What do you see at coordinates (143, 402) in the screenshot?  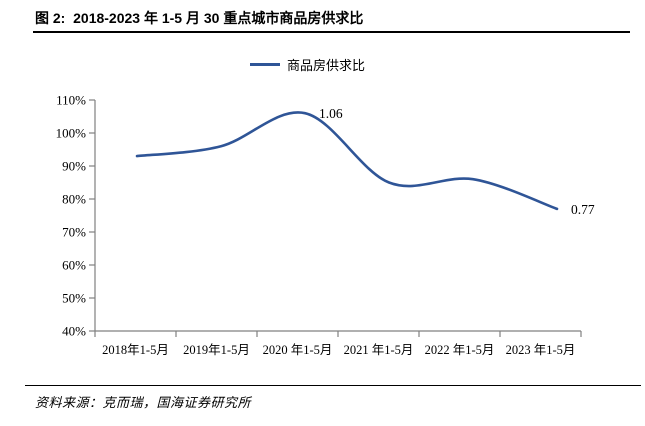 I see `source-note: 资料来源：克而瑞，国海证券研究所` at bounding box center [143, 402].